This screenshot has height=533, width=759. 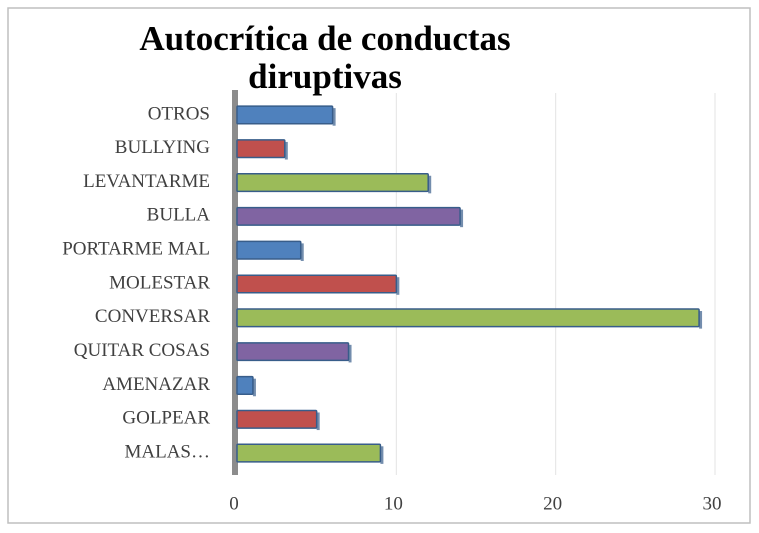 What do you see at coordinates (142, 350) in the screenshot?
I see `y-tick-label: QUITAR COSAS` at bounding box center [142, 350].